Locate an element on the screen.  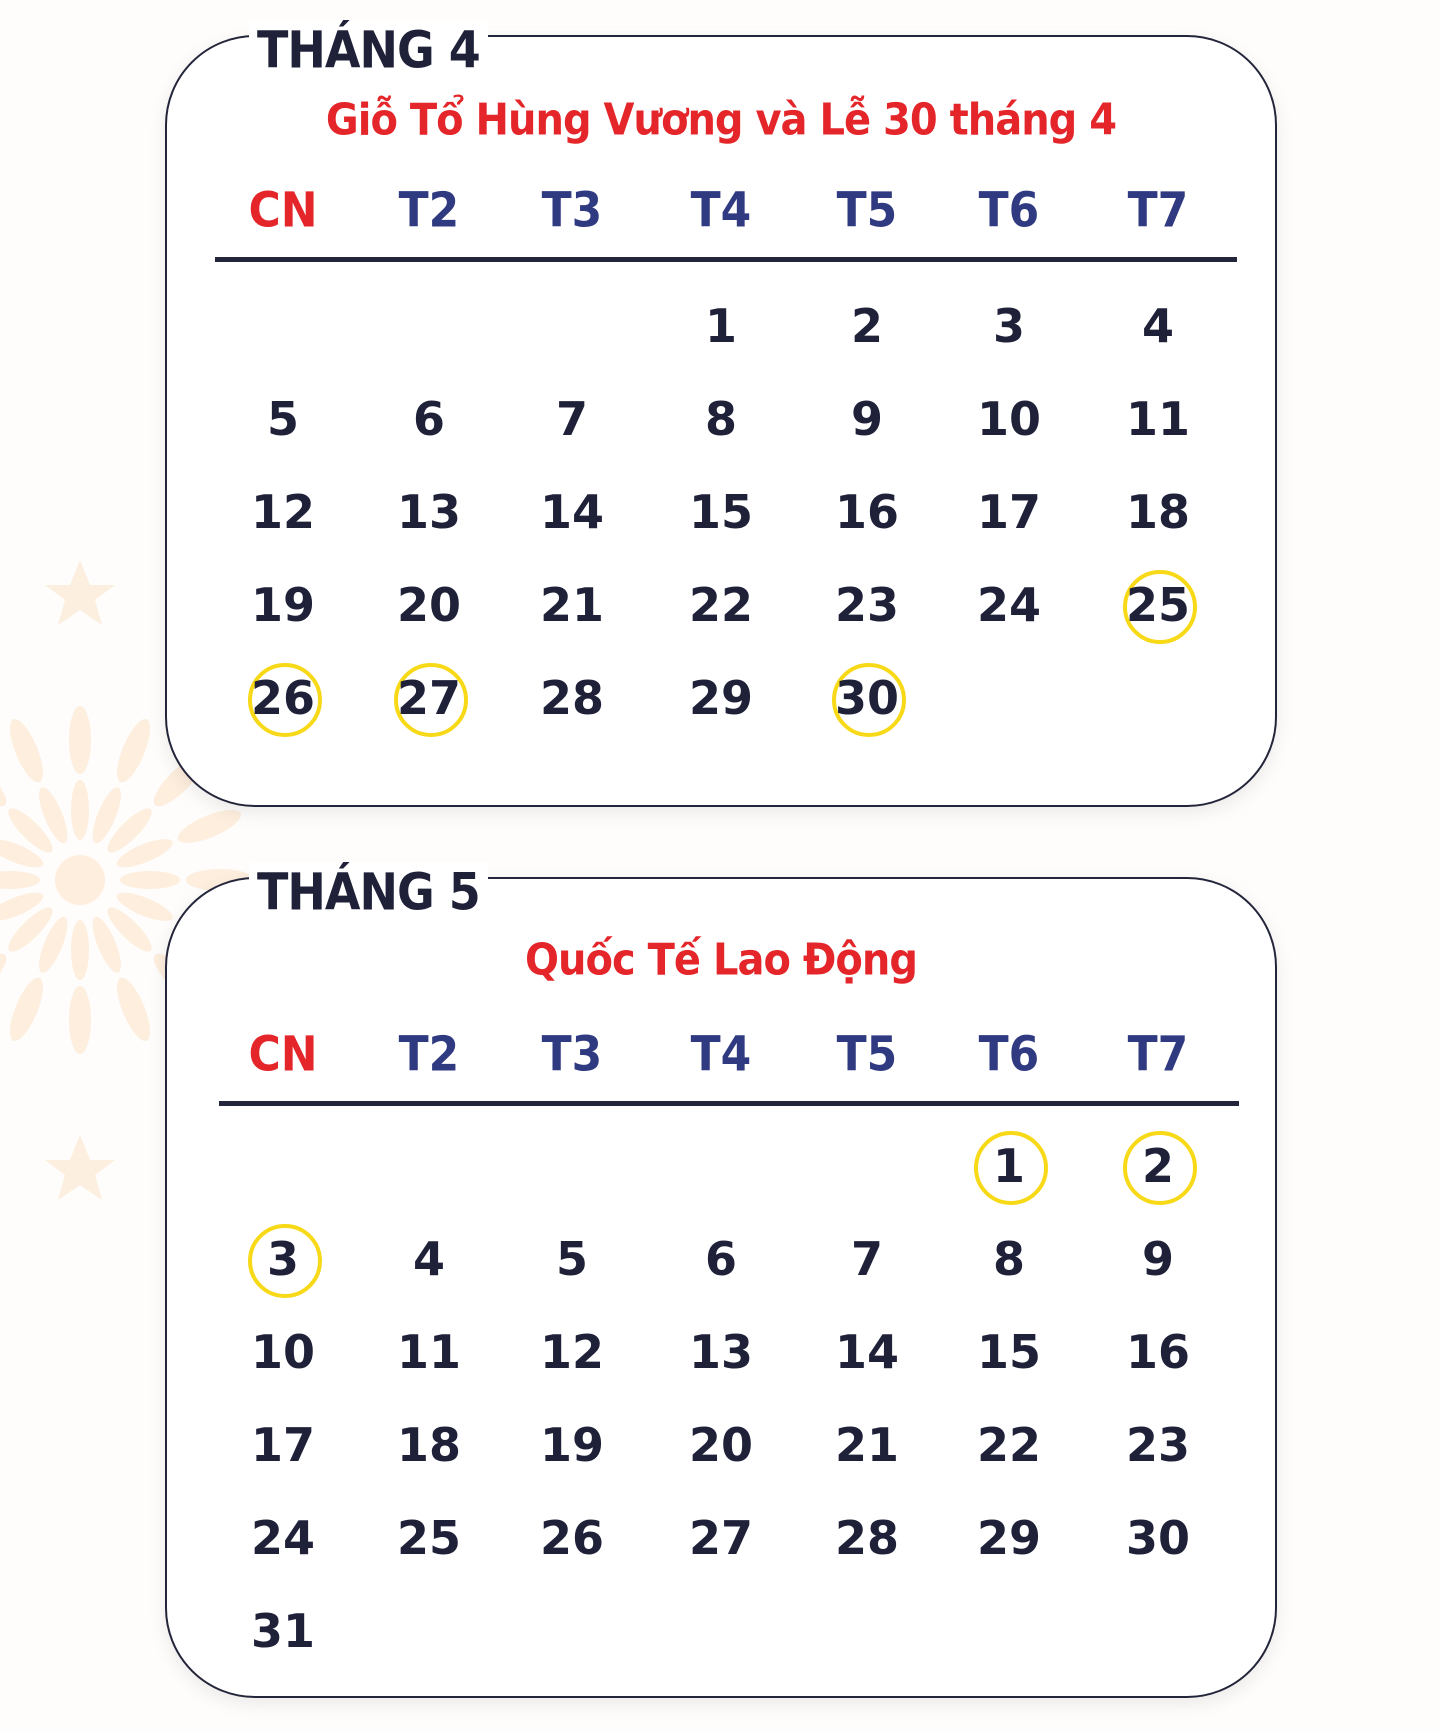
calendar-day: 30 is located at coordinates (1158, 1538).